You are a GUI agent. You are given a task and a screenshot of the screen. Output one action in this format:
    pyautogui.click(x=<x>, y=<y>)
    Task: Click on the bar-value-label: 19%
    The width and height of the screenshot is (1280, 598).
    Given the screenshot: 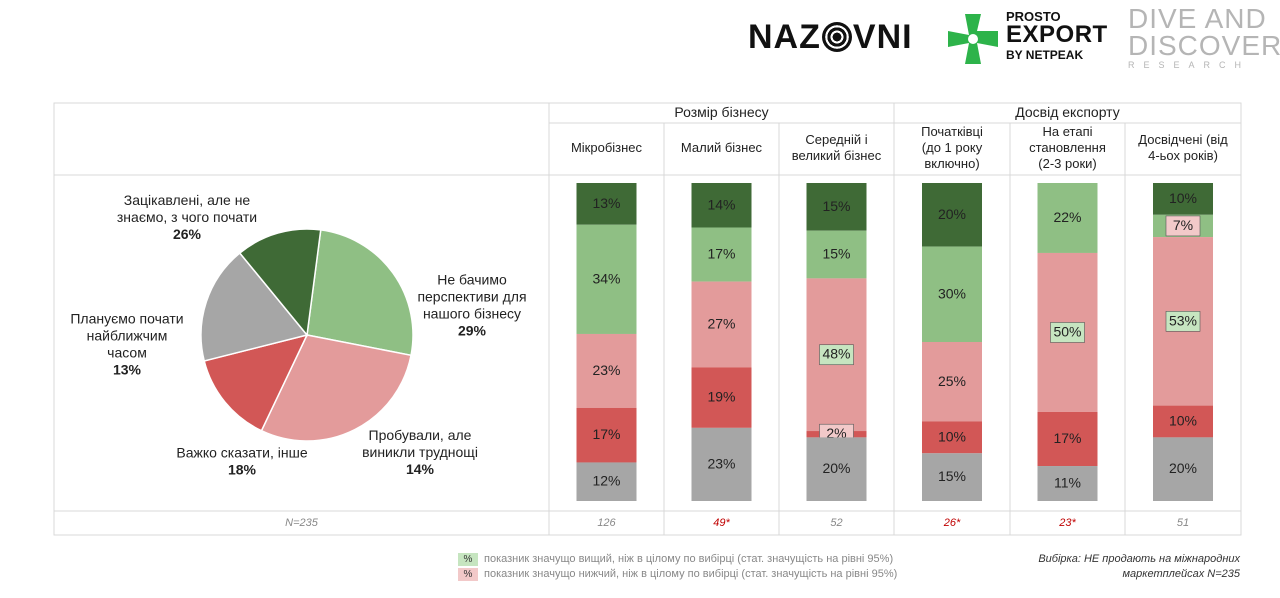 What is the action you would take?
    pyautogui.click(x=721, y=396)
    